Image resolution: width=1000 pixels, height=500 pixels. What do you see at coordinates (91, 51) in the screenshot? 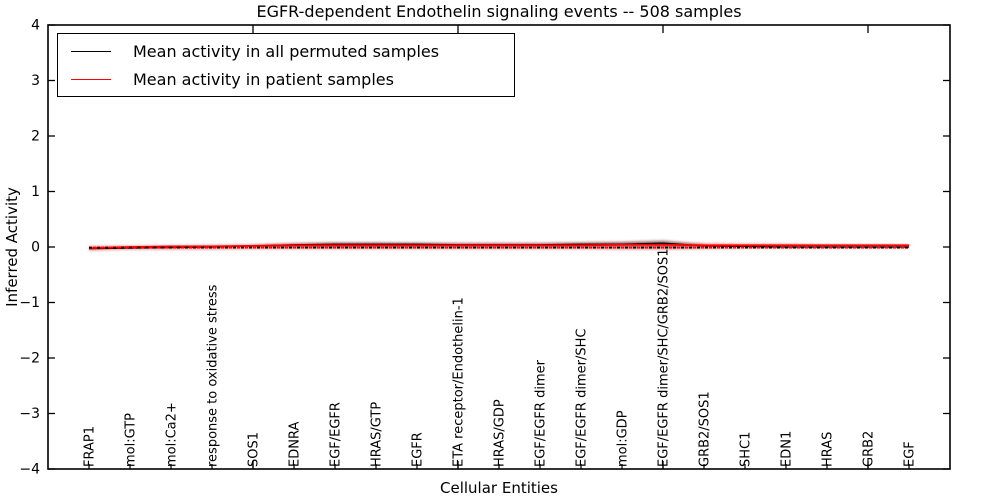
I see `legend-line-sample-permuted` at bounding box center [91, 51].